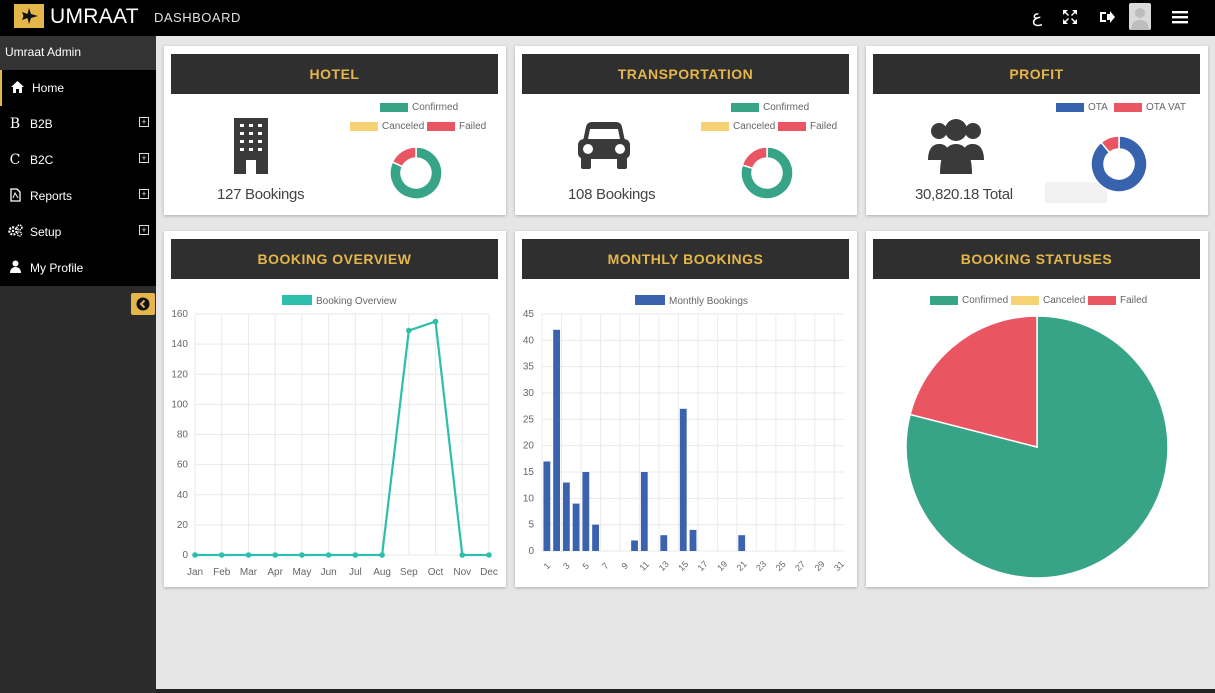  Describe the element at coordinates (1037, 447) in the screenshot. I see `booking-statuses-pie-chart` at that location.